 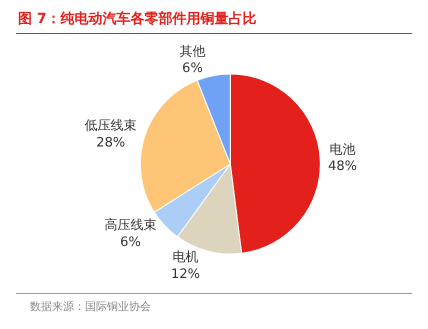 What do you see at coordinates (130, 224) in the screenshot?
I see `slice-label: 高压线束` at bounding box center [130, 224].